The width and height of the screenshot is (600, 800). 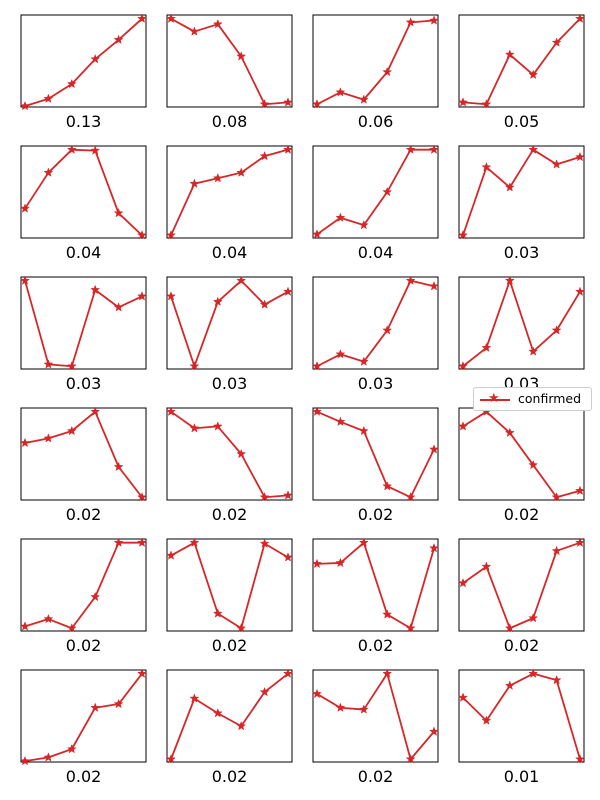 I want to click on chart-panel: 0.05, so click(x=521, y=72).